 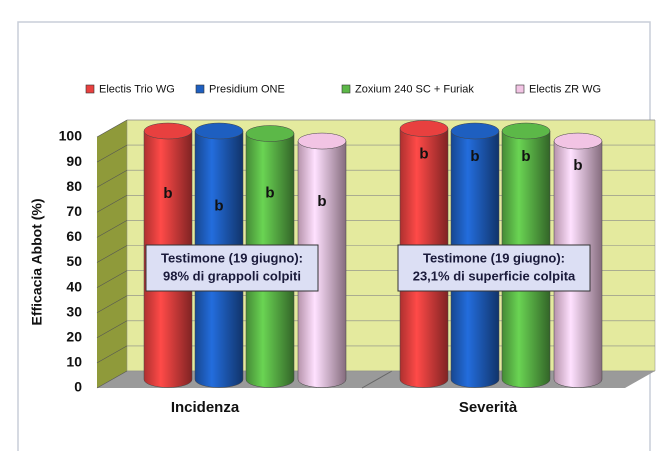 I want to click on y-tick-label: 20, so click(x=74, y=337).